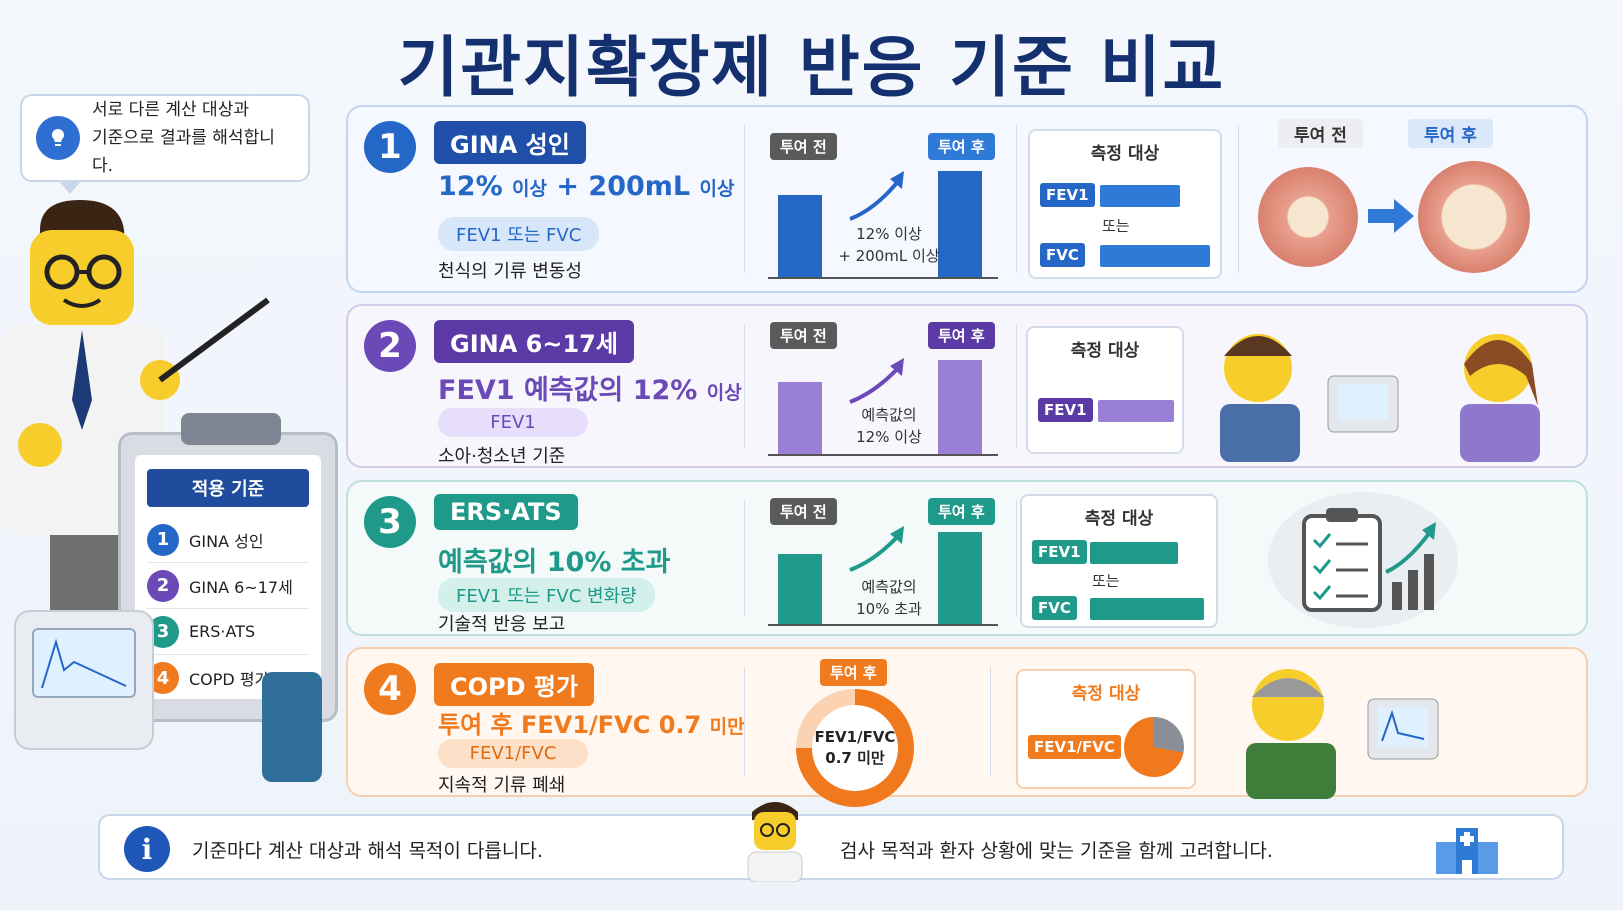 Image resolution: width=1623 pixels, height=910 pixels. I want to click on card-description: 기술적 반응 보고, so click(501, 623).